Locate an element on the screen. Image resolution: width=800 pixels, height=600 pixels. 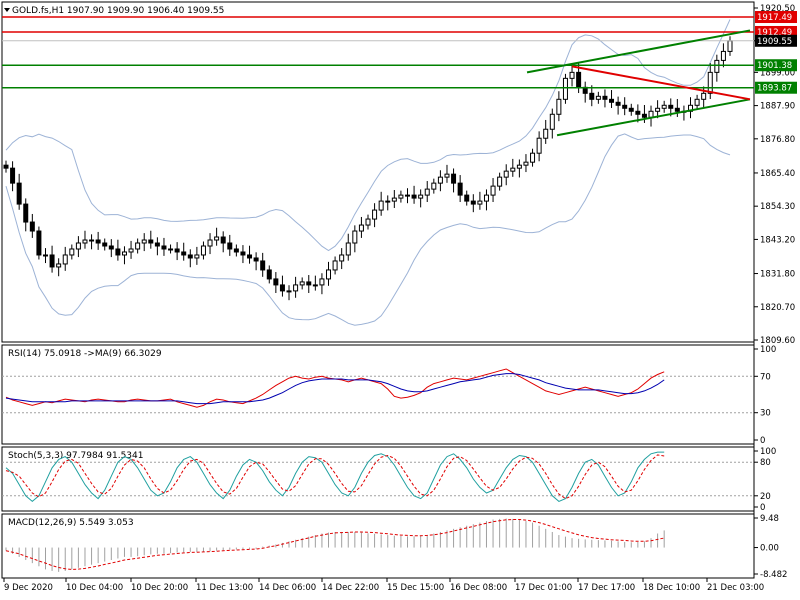
level-tag-label: 1917.49 is located at coordinates (774, 18).